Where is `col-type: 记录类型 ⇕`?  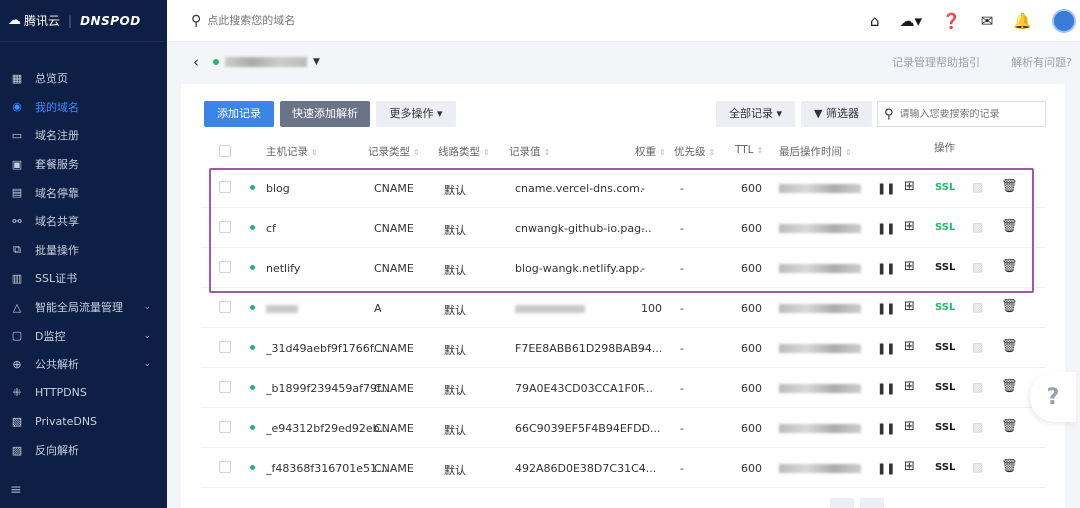
col-type: 记录类型 ⇕ is located at coordinates (394, 151).